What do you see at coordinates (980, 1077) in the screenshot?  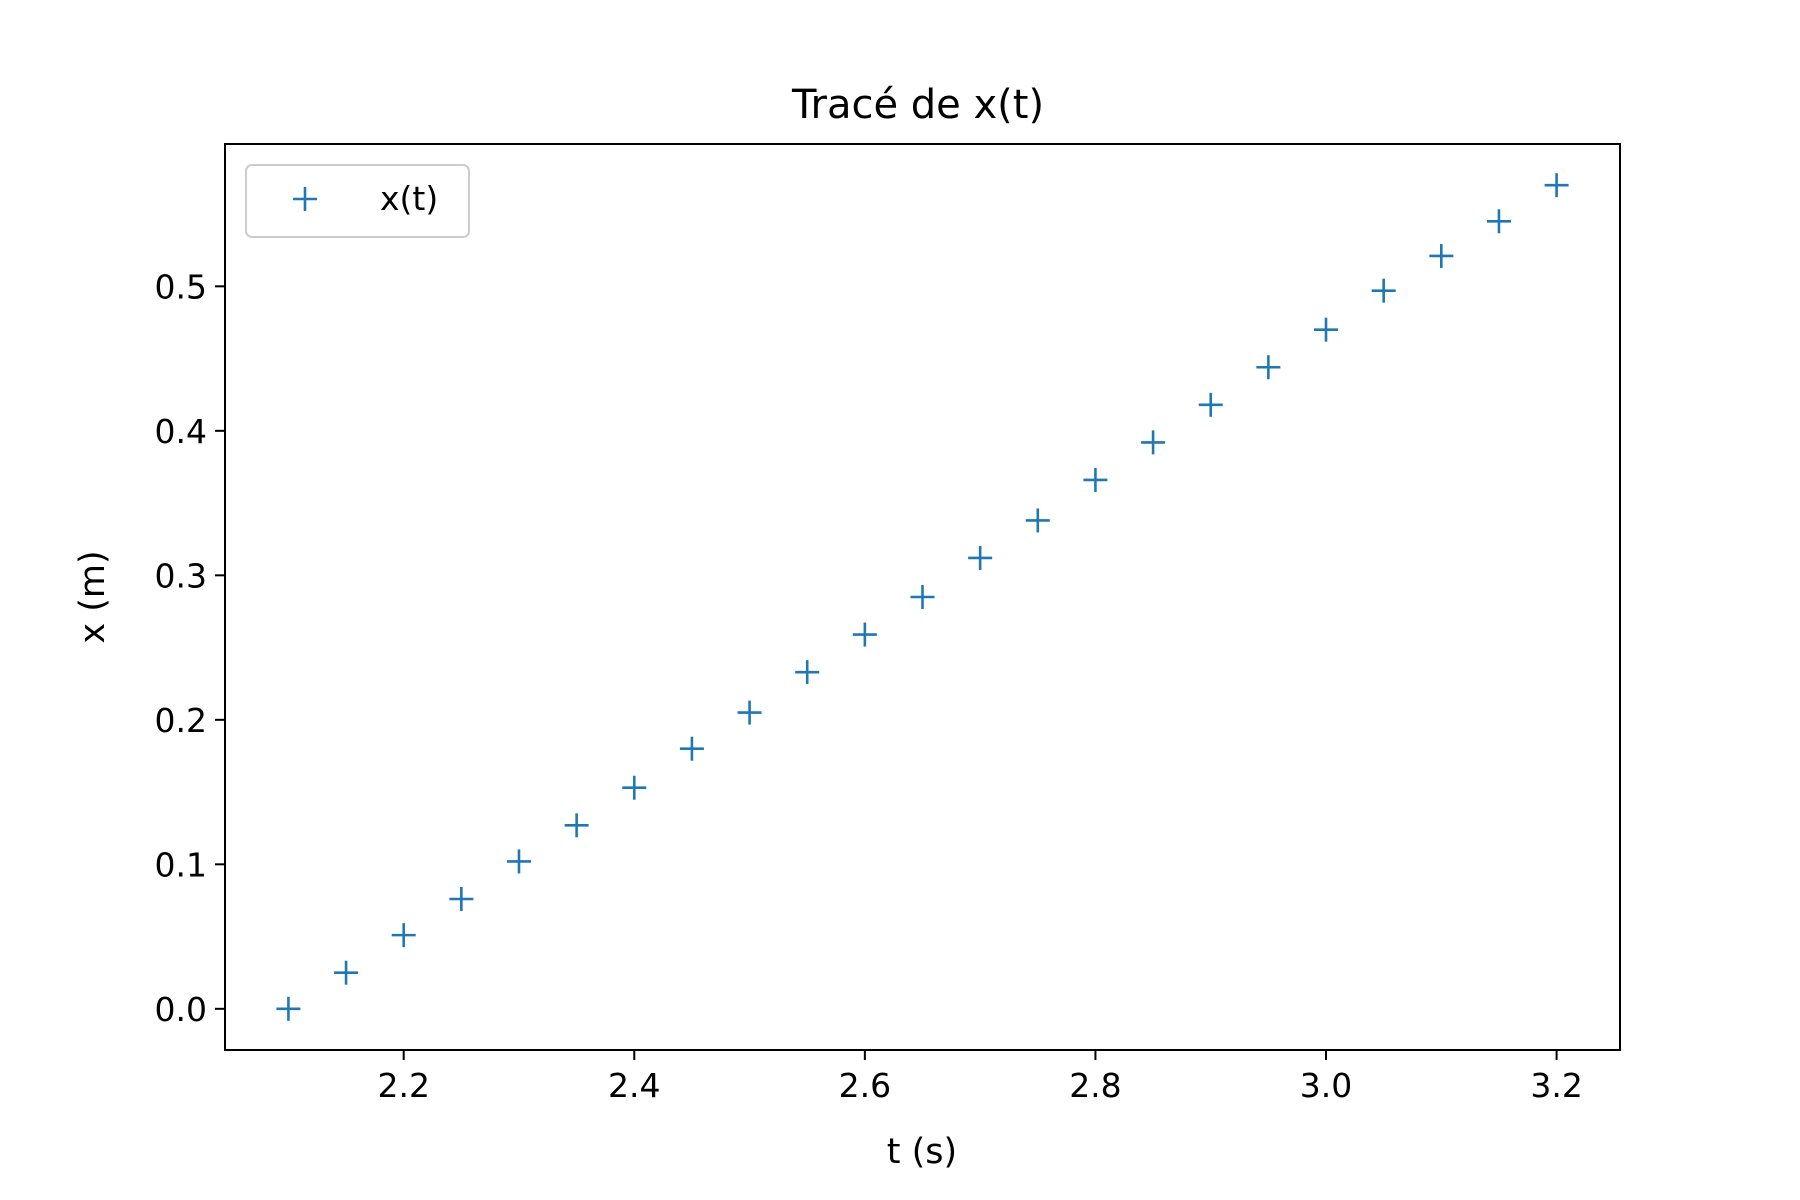 I see `x-axis-ticks: 2.2 2.4 2.6 2.8 3.0 3.2` at bounding box center [980, 1077].